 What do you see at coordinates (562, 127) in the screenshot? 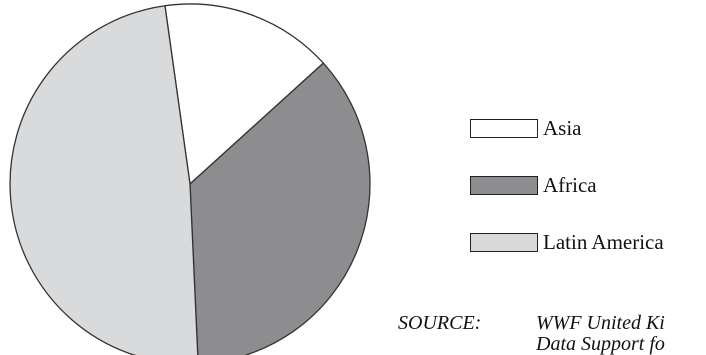
I see `legend-label-asia: Asia` at bounding box center [562, 127].